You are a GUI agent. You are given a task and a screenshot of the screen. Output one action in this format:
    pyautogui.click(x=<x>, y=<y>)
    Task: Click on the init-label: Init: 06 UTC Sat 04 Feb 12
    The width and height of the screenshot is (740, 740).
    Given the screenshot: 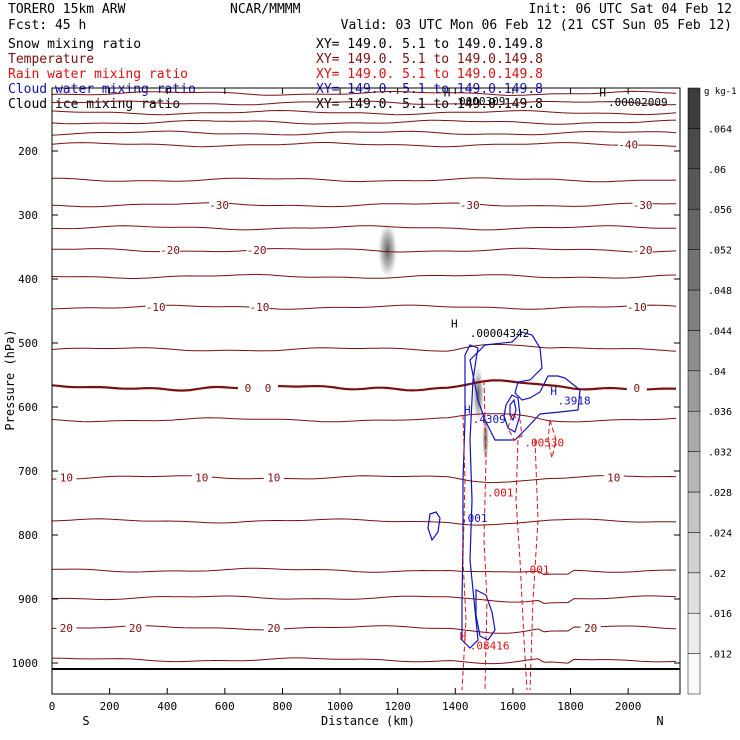 What is the action you would take?
    pyautogui.click(x=631, y=9)
    